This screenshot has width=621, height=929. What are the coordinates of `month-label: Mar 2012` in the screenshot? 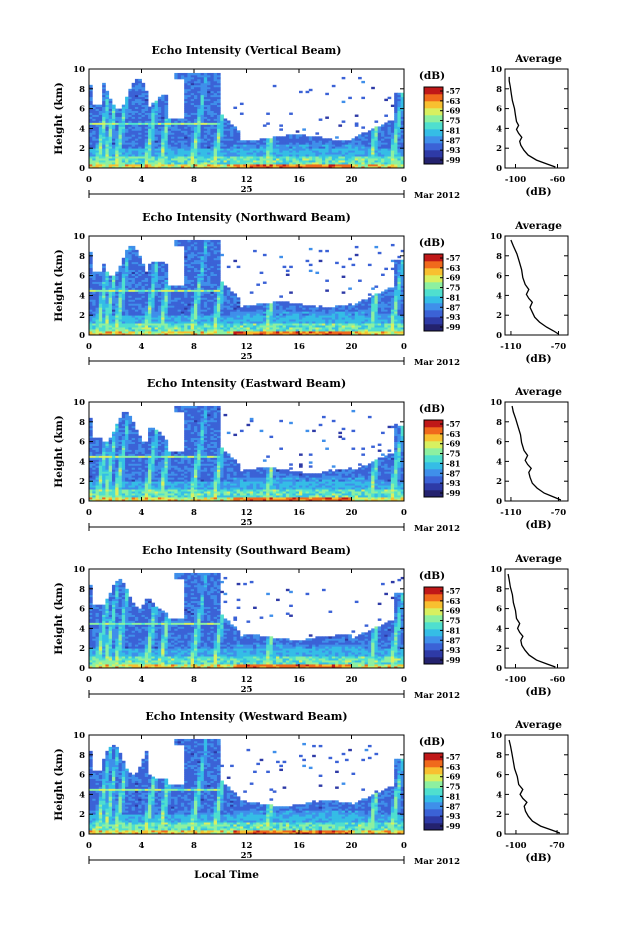 It's located at (437, 196).